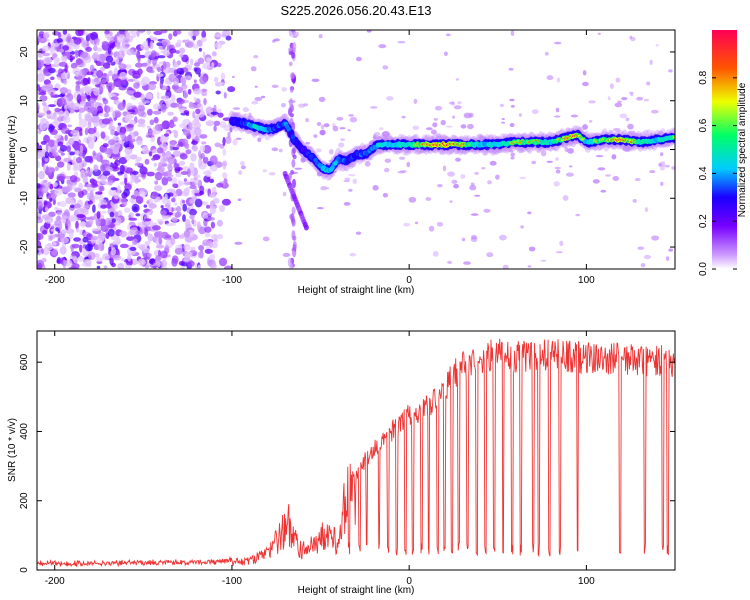  I want to click on spectrogram-y-tick-label: 0, so click(24, 149).